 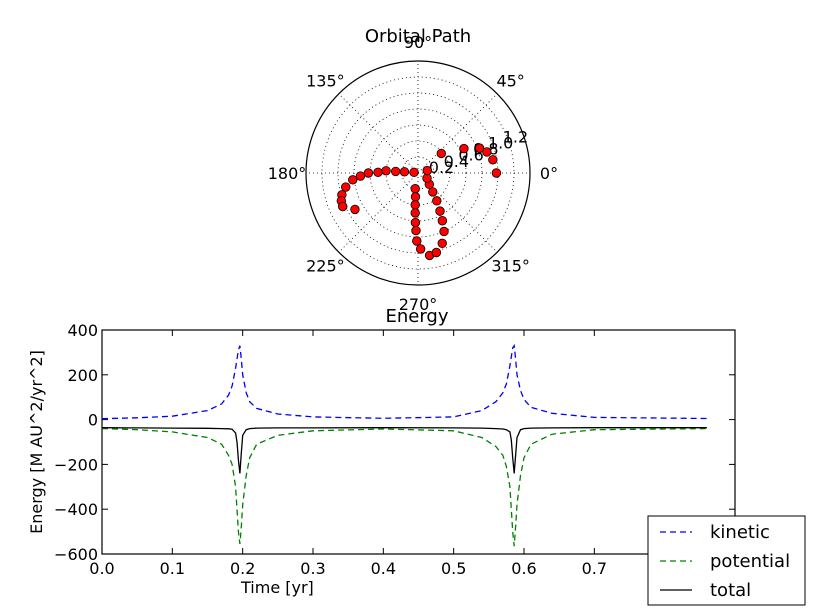 I want to click on legend: kinetic potential total, so click(x=726, y=560).